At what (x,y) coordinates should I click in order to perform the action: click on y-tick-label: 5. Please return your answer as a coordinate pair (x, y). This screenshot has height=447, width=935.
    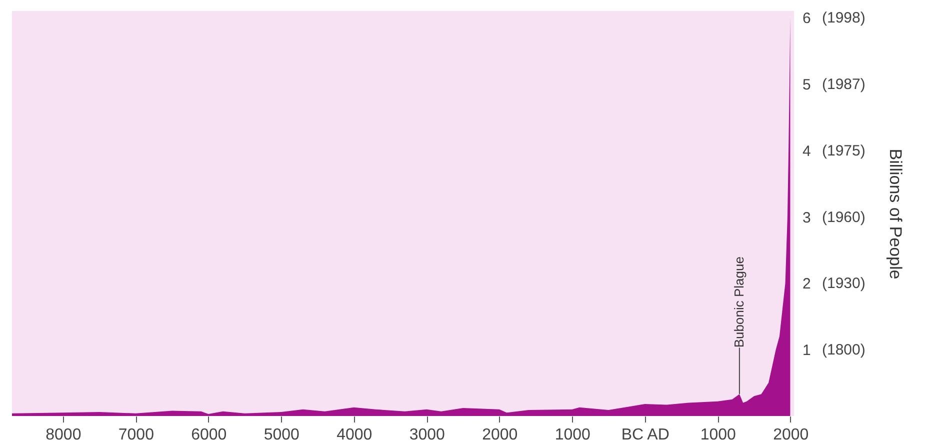
    Looking at the image, I should click on (806, 85).